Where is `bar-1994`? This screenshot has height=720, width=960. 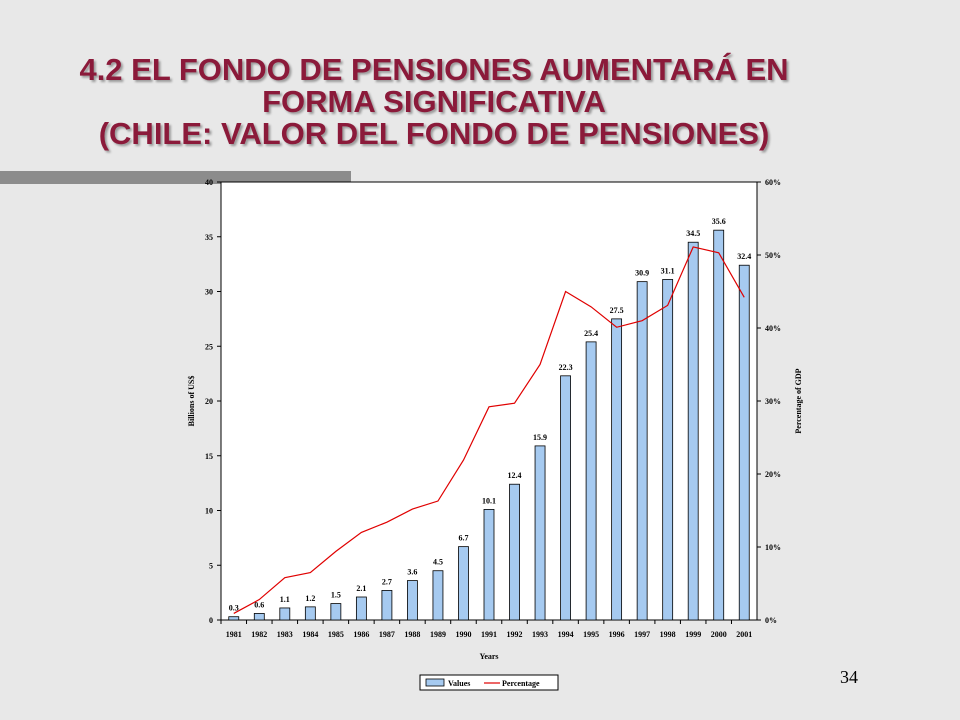 bar-1994 is located at coordinates (565, 498).